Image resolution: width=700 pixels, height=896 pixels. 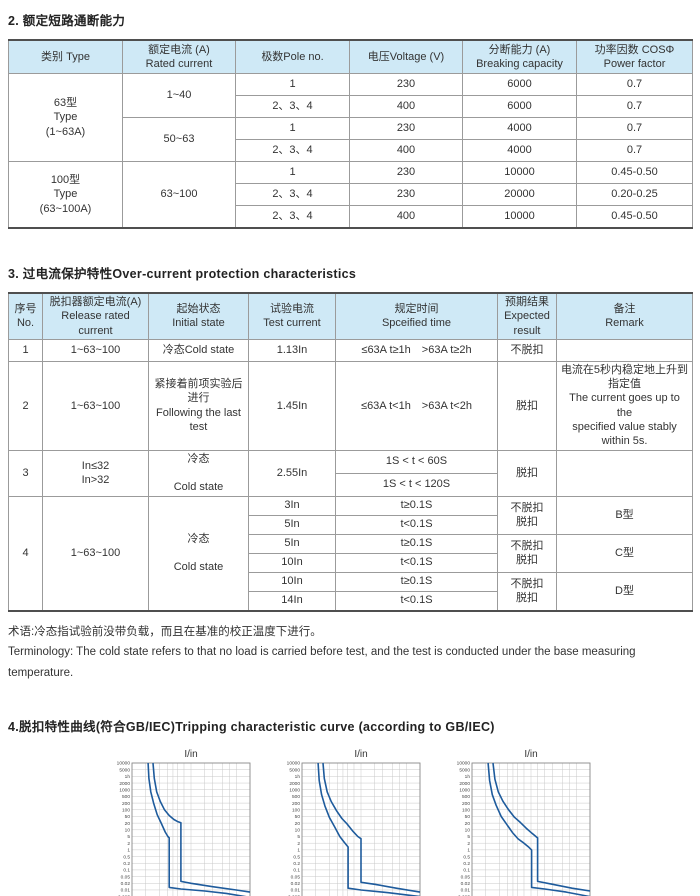 I want to click on y-tick-label: 2, so click(x=468, y=844).